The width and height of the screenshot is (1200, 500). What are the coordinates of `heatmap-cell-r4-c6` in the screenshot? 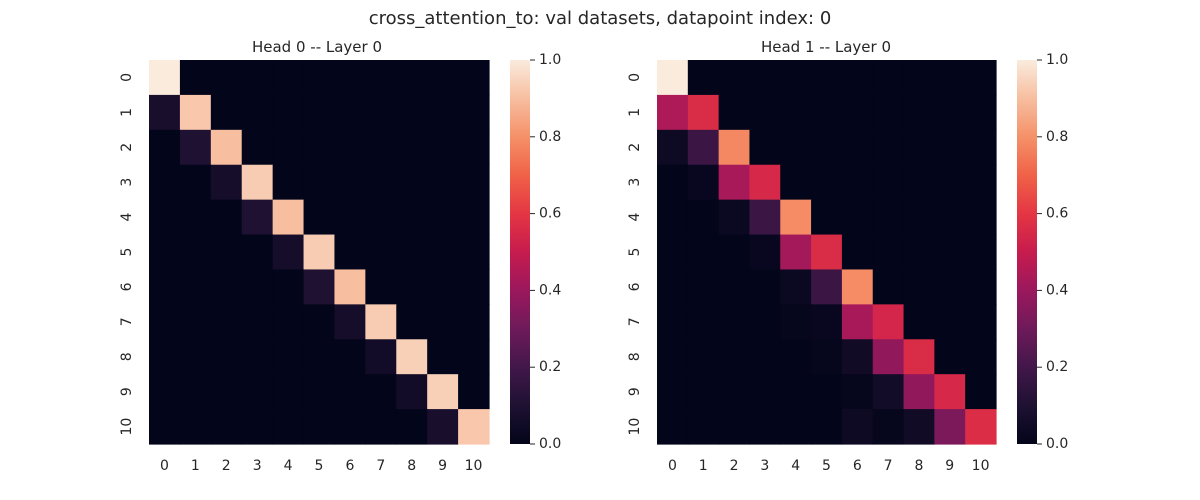 It's located at (350, 217).